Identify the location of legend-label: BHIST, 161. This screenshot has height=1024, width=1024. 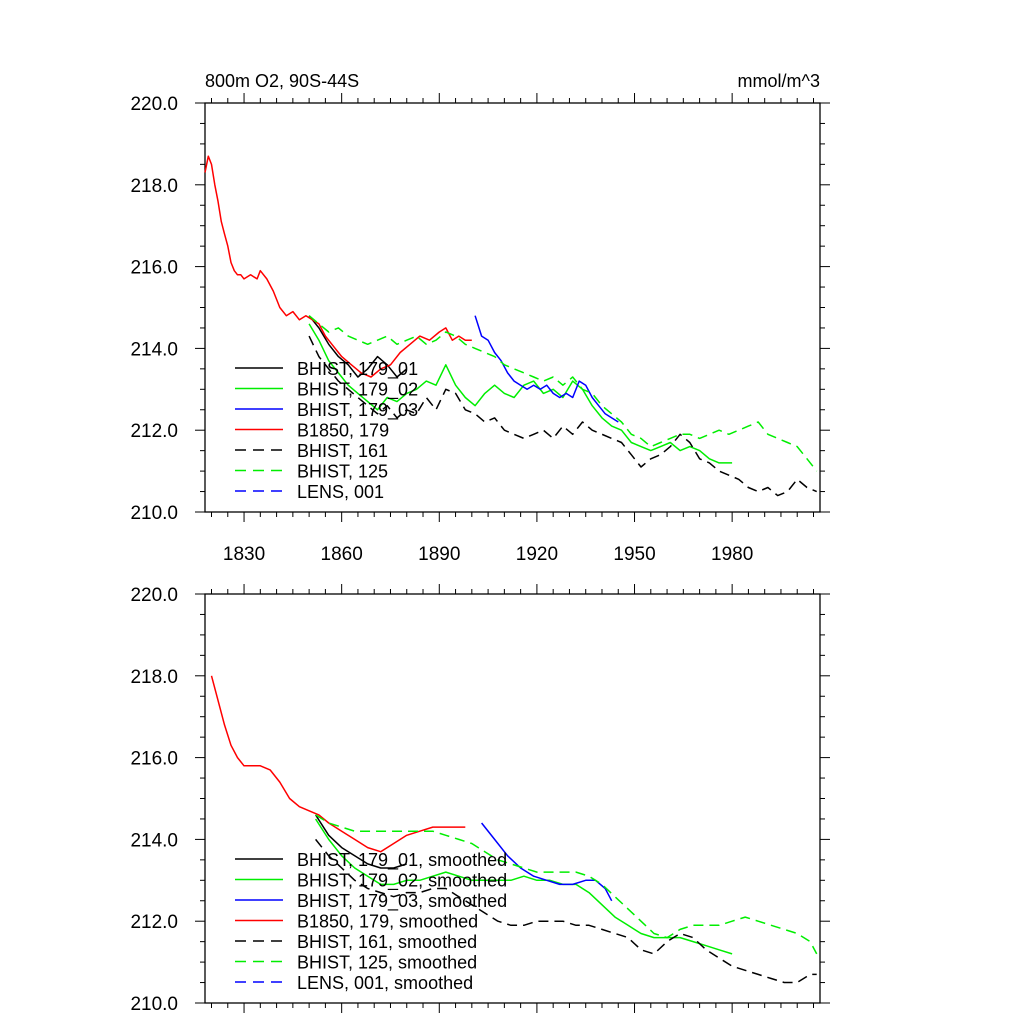
(342, 451).